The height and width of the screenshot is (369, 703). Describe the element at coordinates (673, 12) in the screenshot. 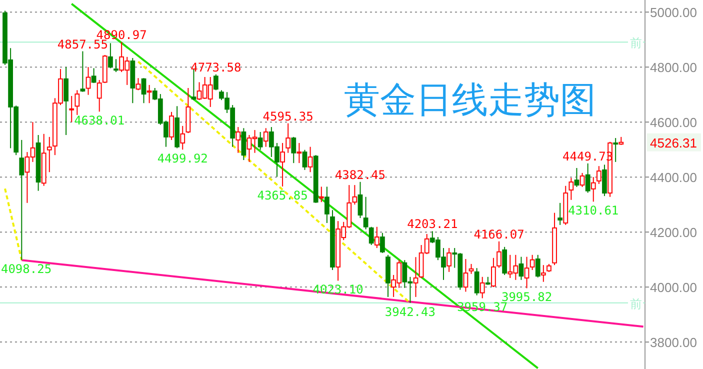

I see `y-tick-label: 5000.00` at that location.